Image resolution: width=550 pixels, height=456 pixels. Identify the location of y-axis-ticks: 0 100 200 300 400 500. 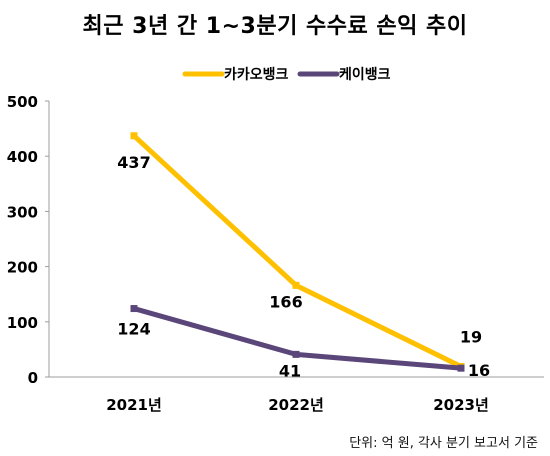
(28, 240).